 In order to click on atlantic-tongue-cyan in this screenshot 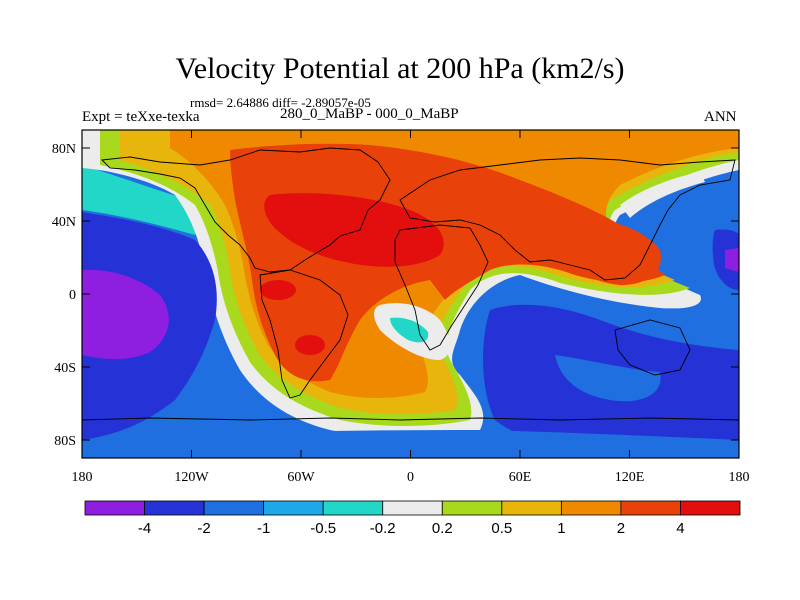, I will do `click(409, 330)`.